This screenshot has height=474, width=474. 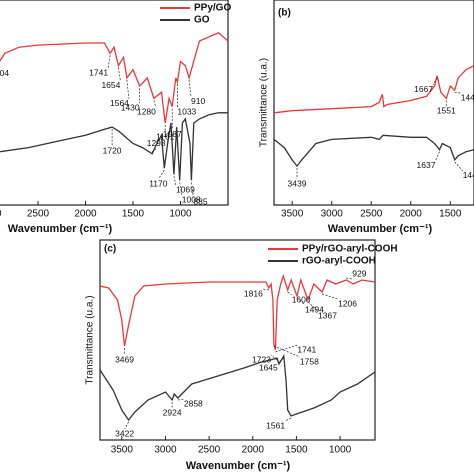 What do you see at coordinates (146, 112) in the screenshot?
I see `annotation-label: 1280` at bounding box center [146, 112].